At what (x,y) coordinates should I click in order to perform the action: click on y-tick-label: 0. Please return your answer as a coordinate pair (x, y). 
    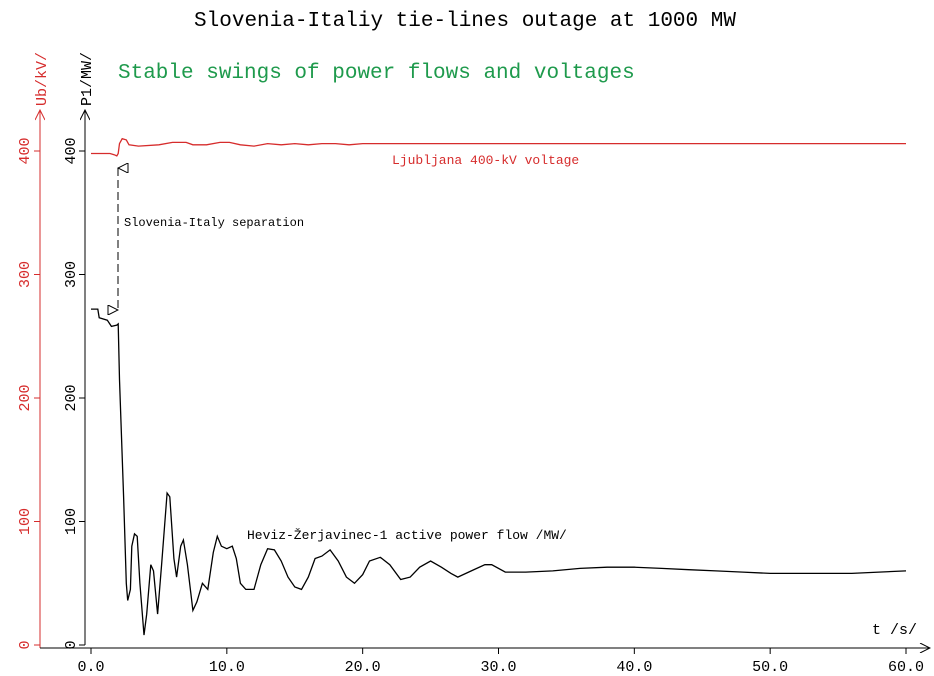
    Looking at the image, I should click on (71, 644).